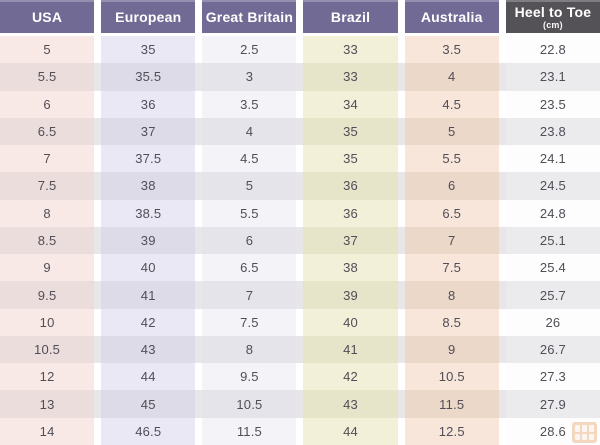 Image resolution: width=600 pixels, height=445 pixels. I want to click on table-cell: 25.4, so click(552, 268).